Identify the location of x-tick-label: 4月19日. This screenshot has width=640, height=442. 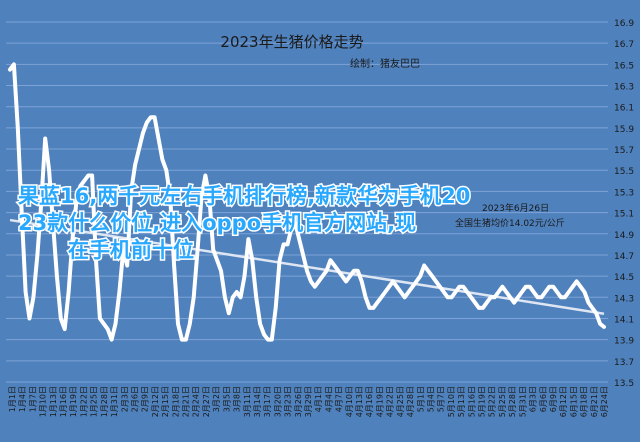
(379, 401).